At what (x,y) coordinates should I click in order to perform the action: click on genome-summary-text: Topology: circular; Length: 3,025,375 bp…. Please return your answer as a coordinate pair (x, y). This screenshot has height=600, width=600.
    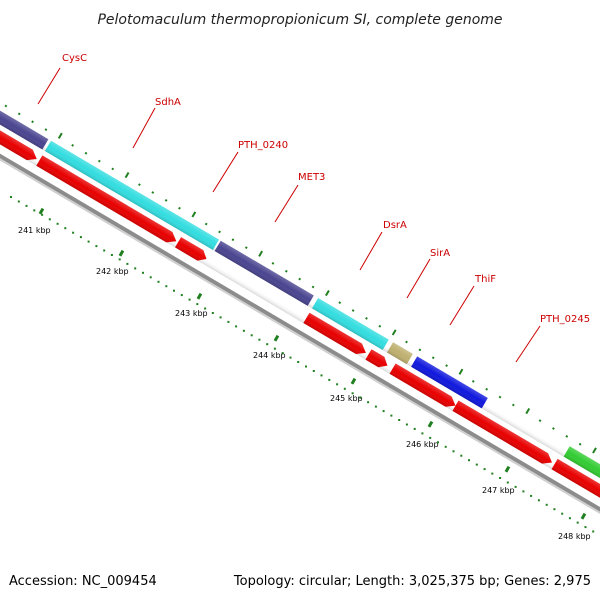
    Looking at the image, I should click on (412, 581).